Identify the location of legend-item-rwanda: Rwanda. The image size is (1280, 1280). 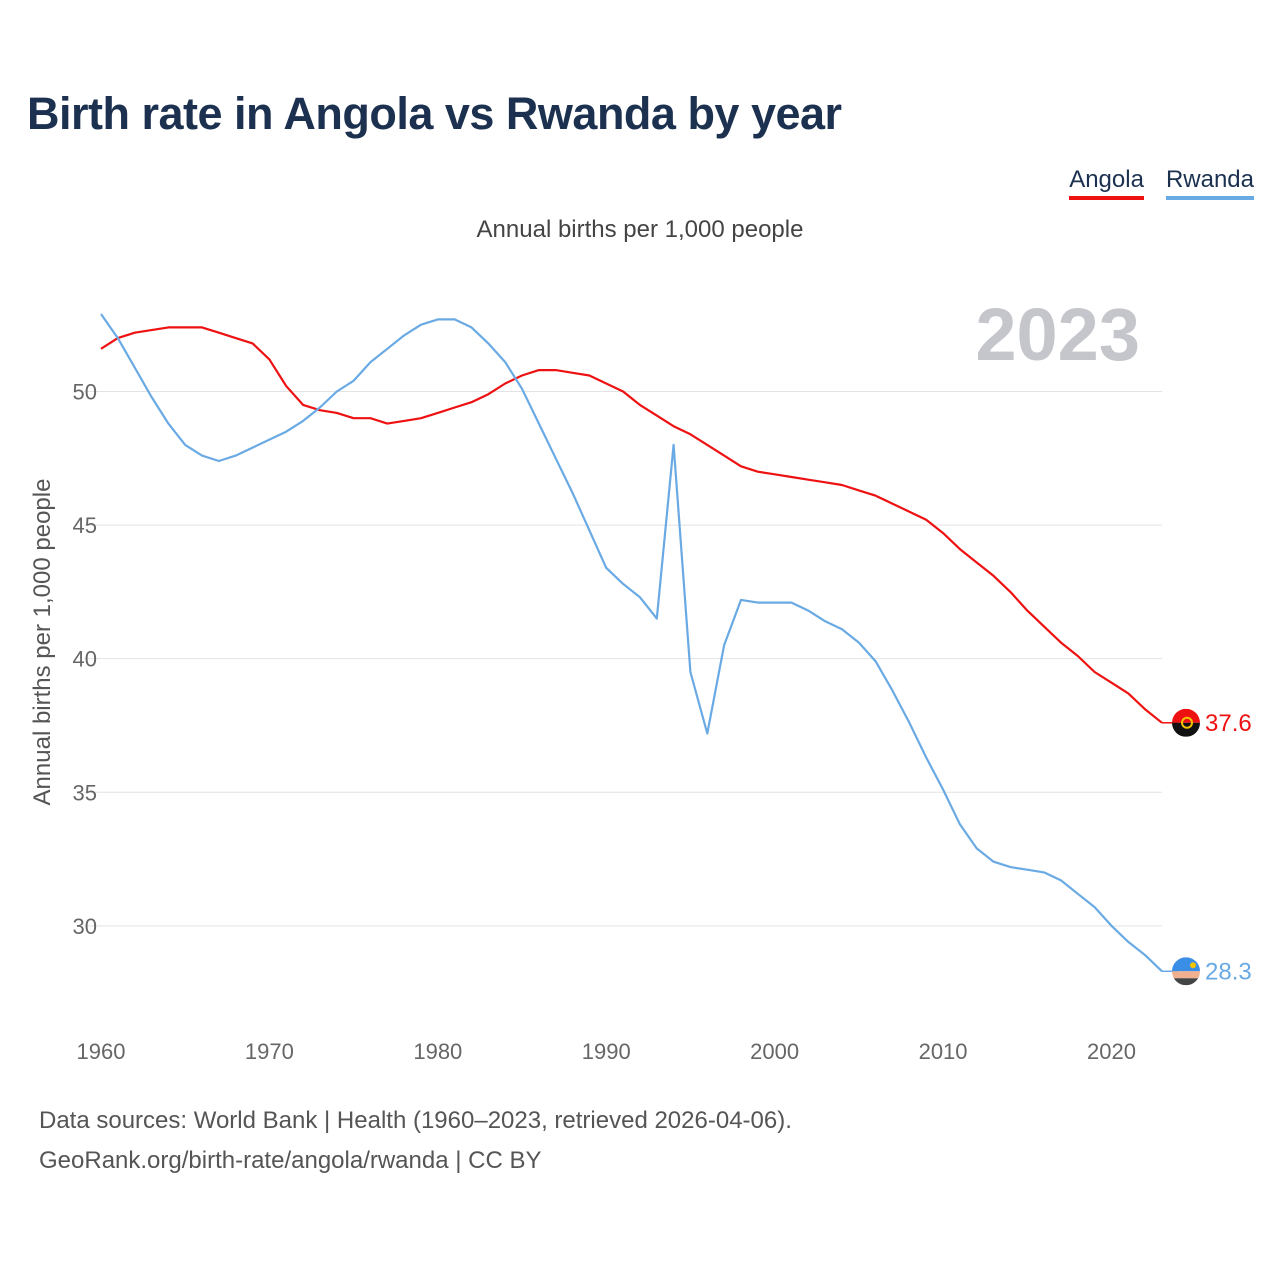
(1209, 183).